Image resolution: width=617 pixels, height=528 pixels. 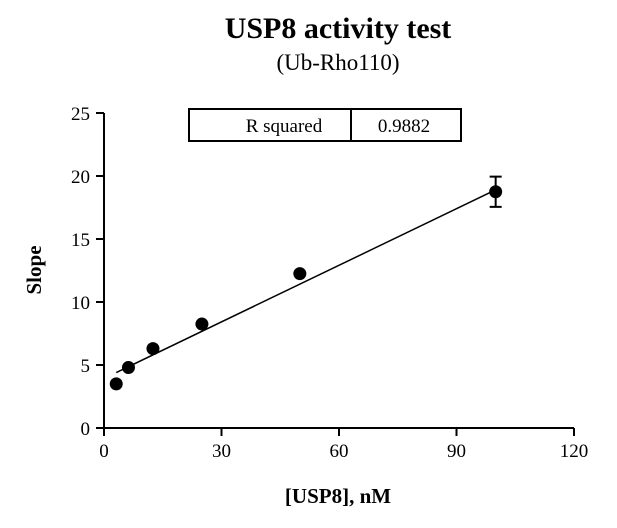 I want to click on y-tick-label: 15, so click(x=80, y=240).